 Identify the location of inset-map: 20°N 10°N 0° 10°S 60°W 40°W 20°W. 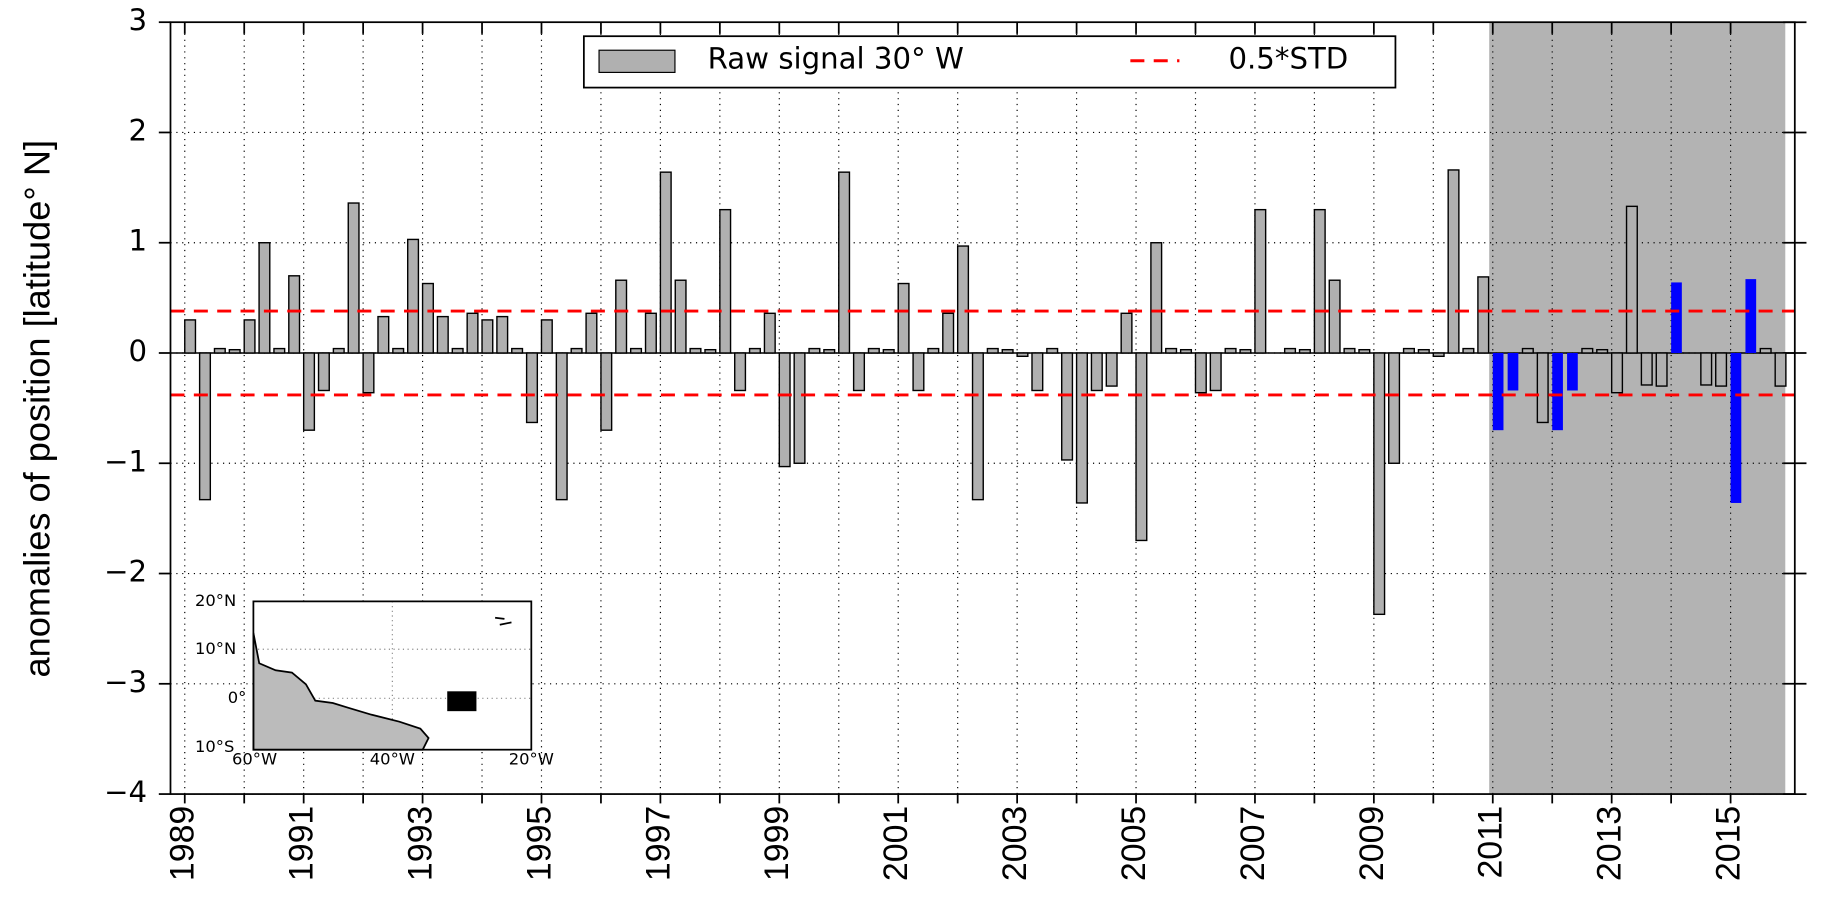
(374, 680).